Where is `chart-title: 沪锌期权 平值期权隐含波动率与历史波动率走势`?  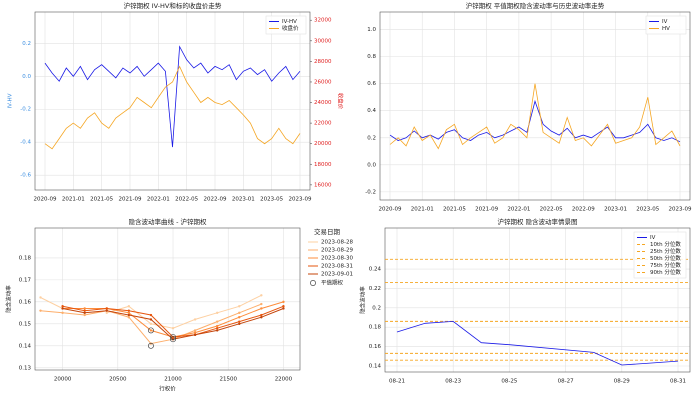 chart-title: 沪锌期权 平值期权隐含波动率与历史波动率走势 is located at coordinates (535, 5).